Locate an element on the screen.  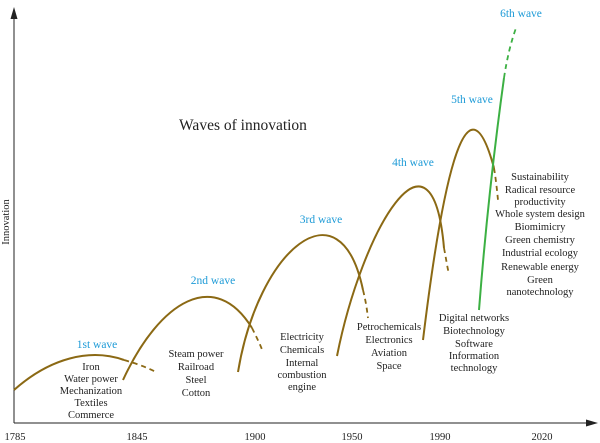
innovation-item: Cotton is located at coordinates (196, 393).